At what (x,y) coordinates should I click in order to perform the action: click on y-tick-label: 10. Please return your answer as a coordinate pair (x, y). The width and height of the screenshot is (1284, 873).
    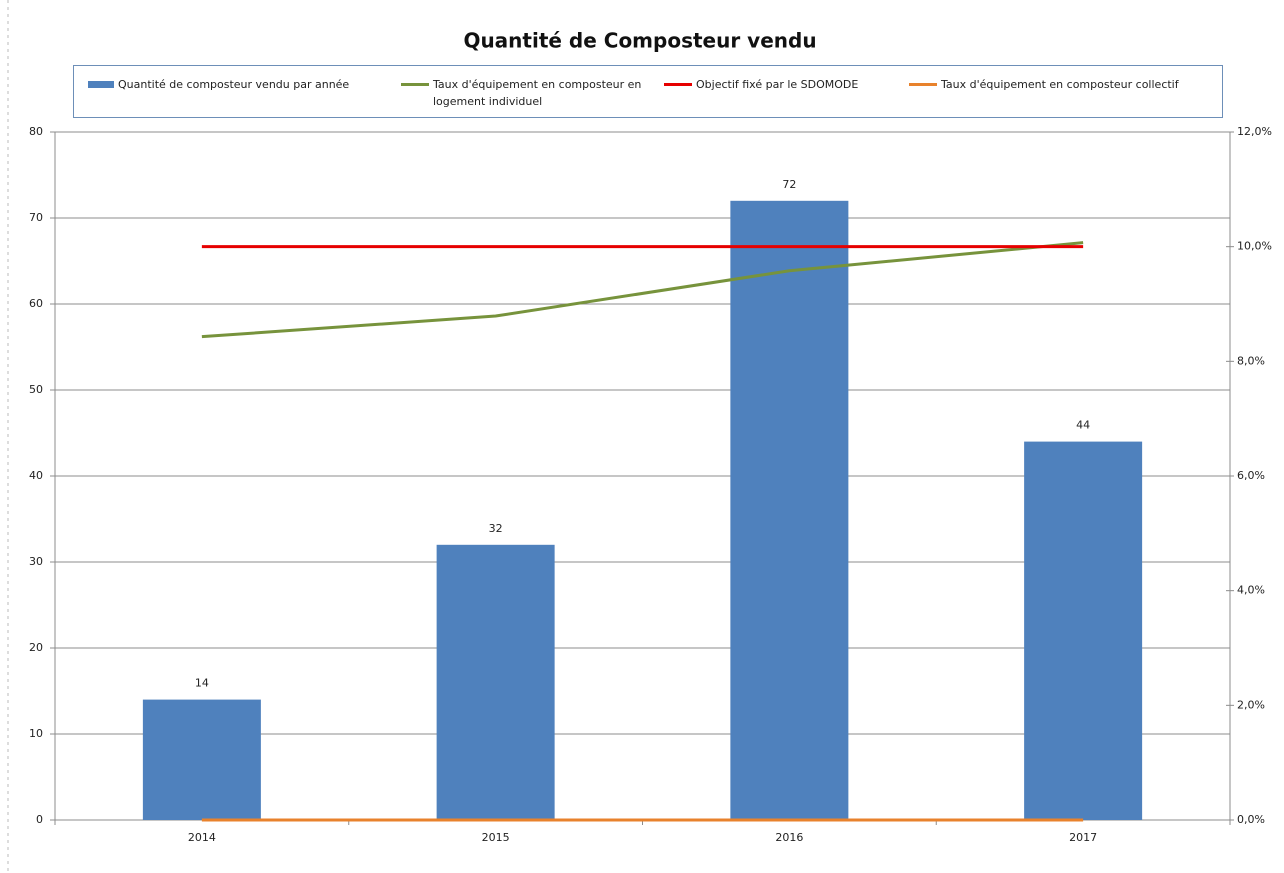
    Looking at the image, I should click on (36, 733).